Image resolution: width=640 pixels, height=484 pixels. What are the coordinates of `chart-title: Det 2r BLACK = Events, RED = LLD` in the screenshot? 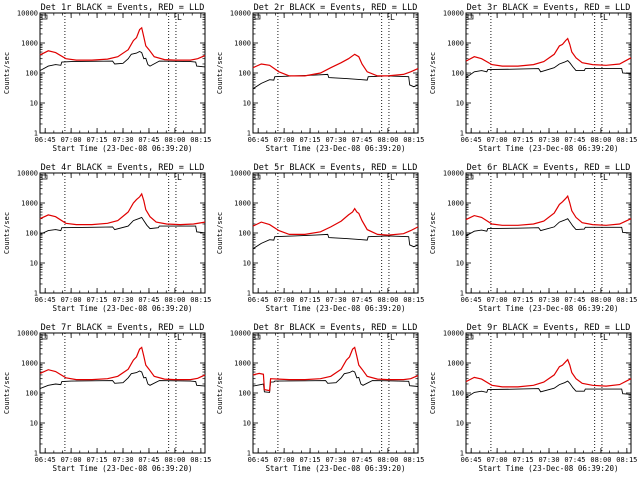 It's located at (336, 8).